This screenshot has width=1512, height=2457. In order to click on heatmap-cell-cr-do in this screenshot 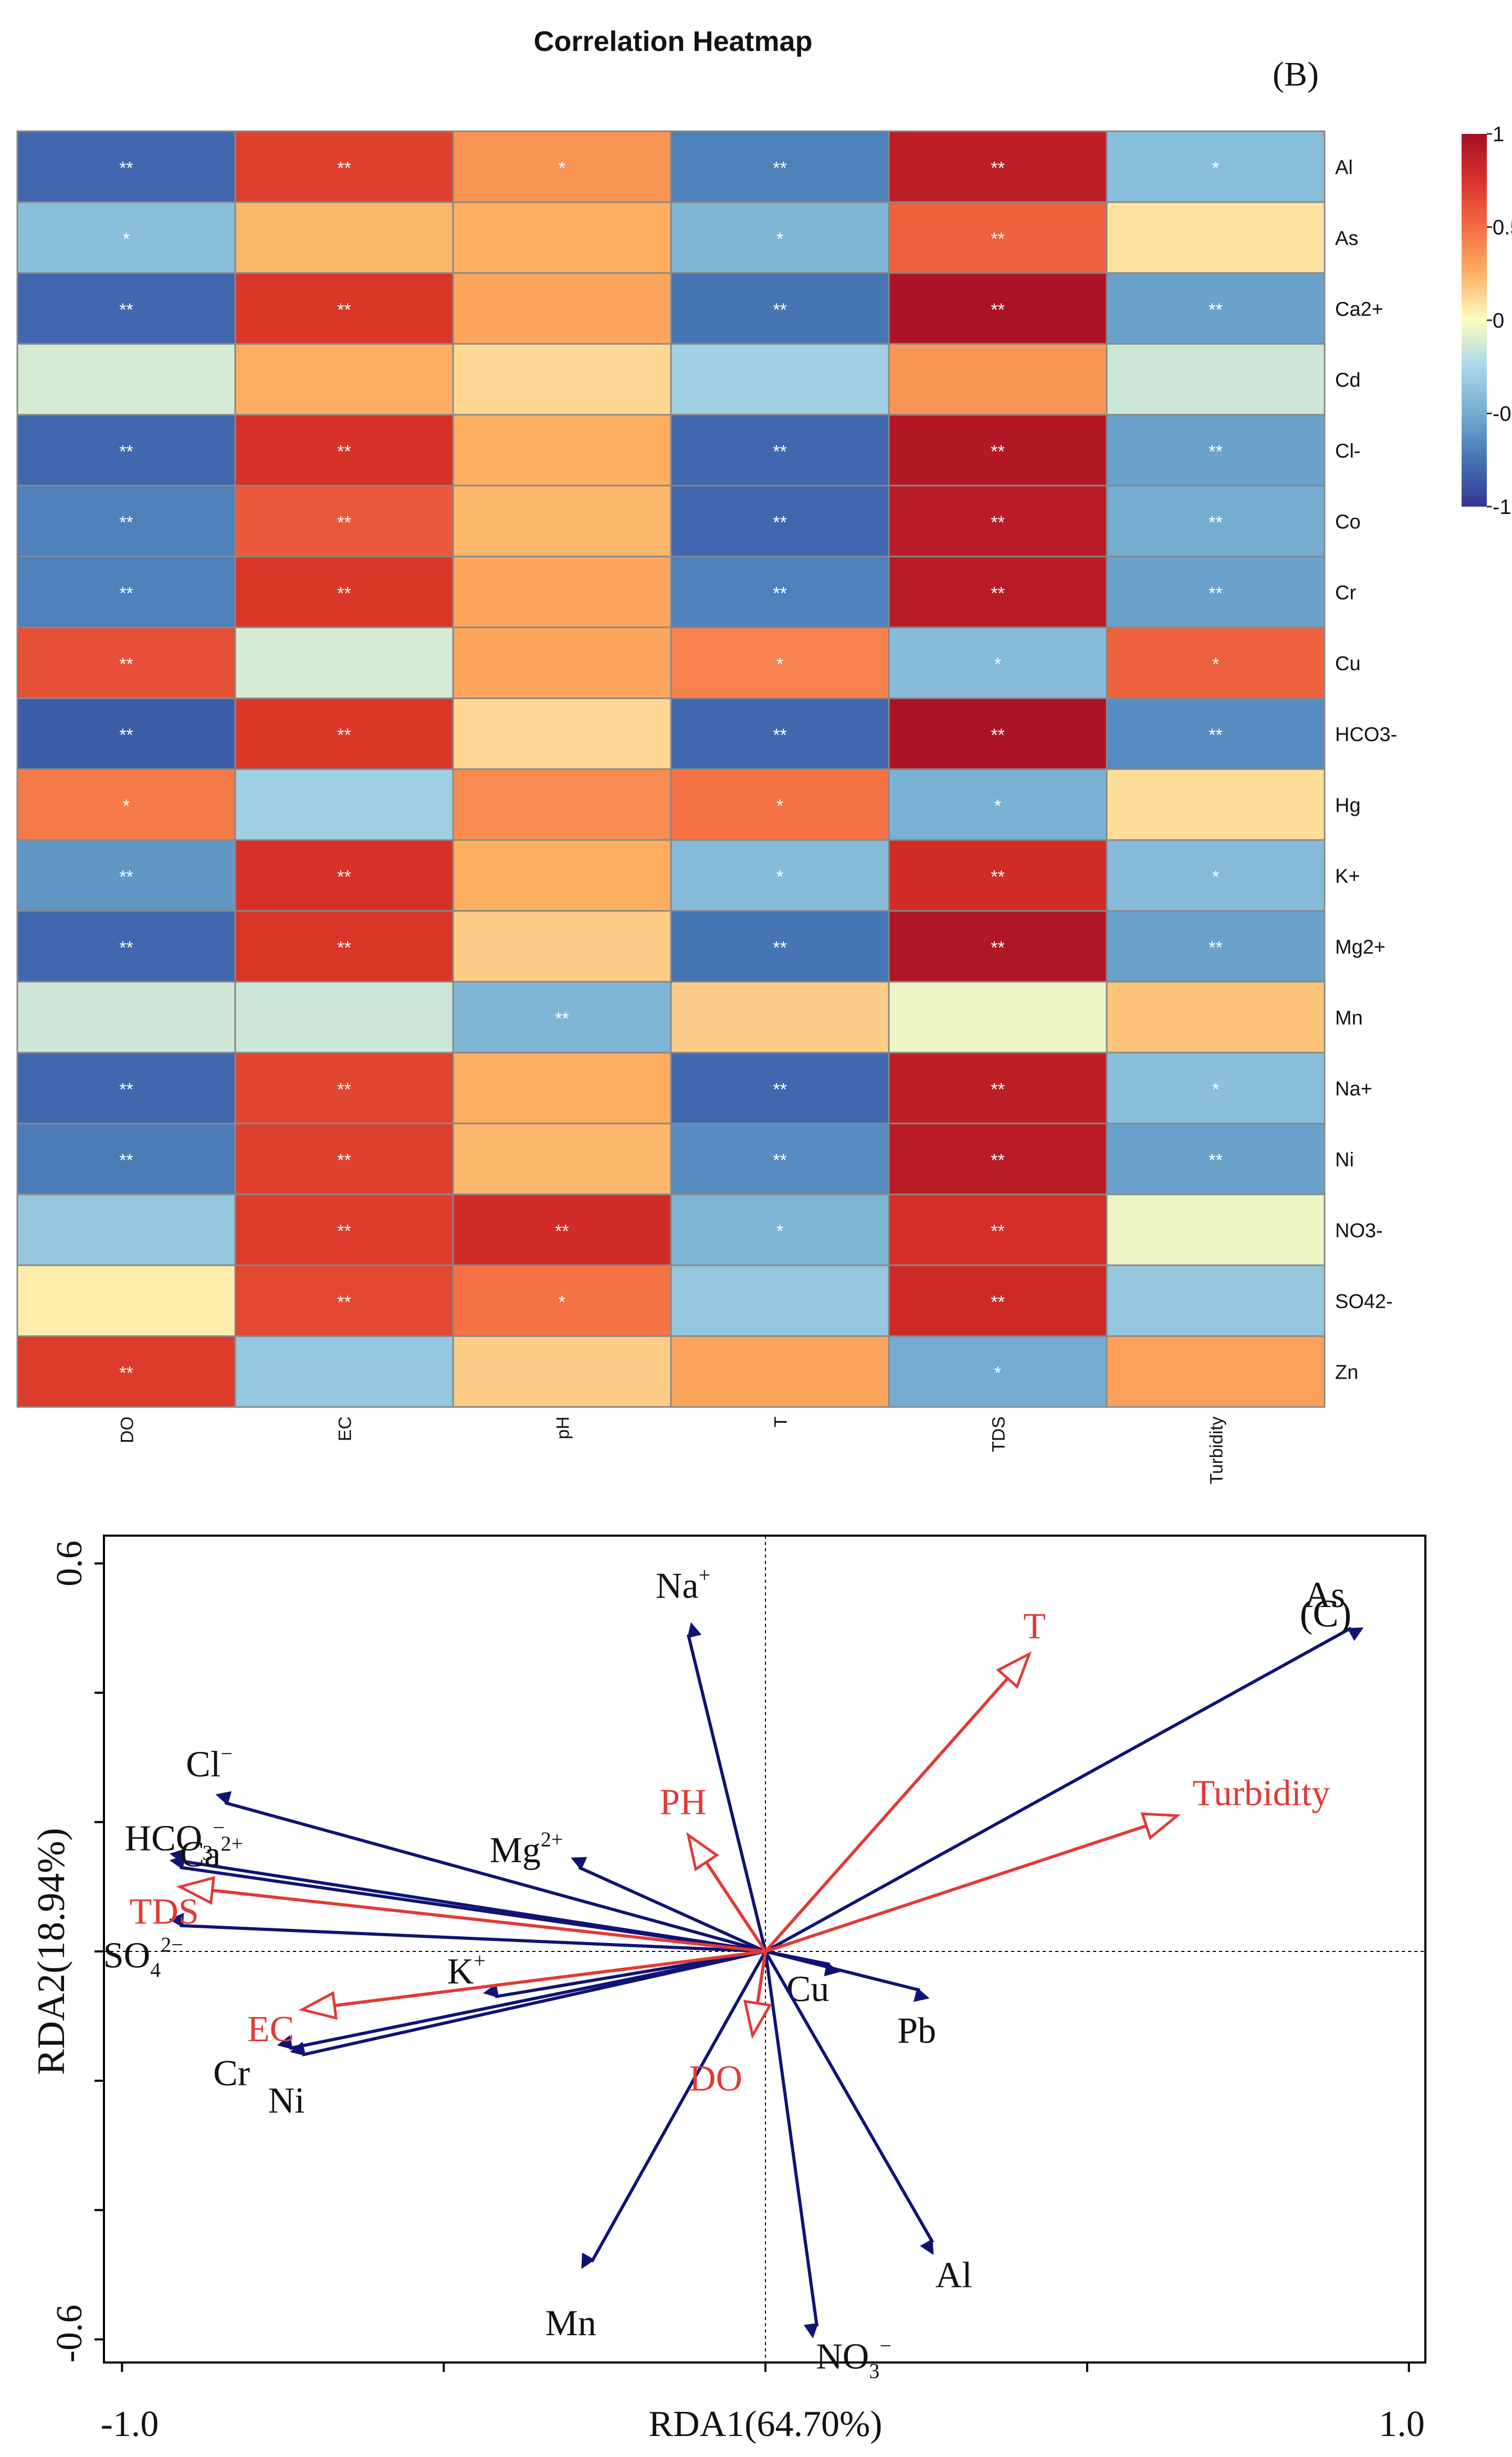, I will do `click(126, 591)`.